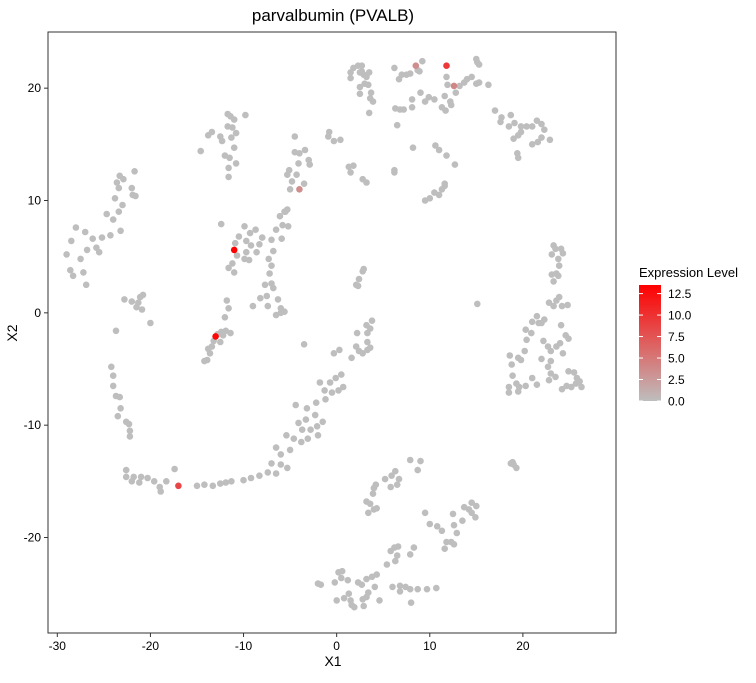 The width and height of the screenshot is (756, 683). Describe the element at coordinates (650, 343) in the screenshot. I see `legend-colorbar` at that location.